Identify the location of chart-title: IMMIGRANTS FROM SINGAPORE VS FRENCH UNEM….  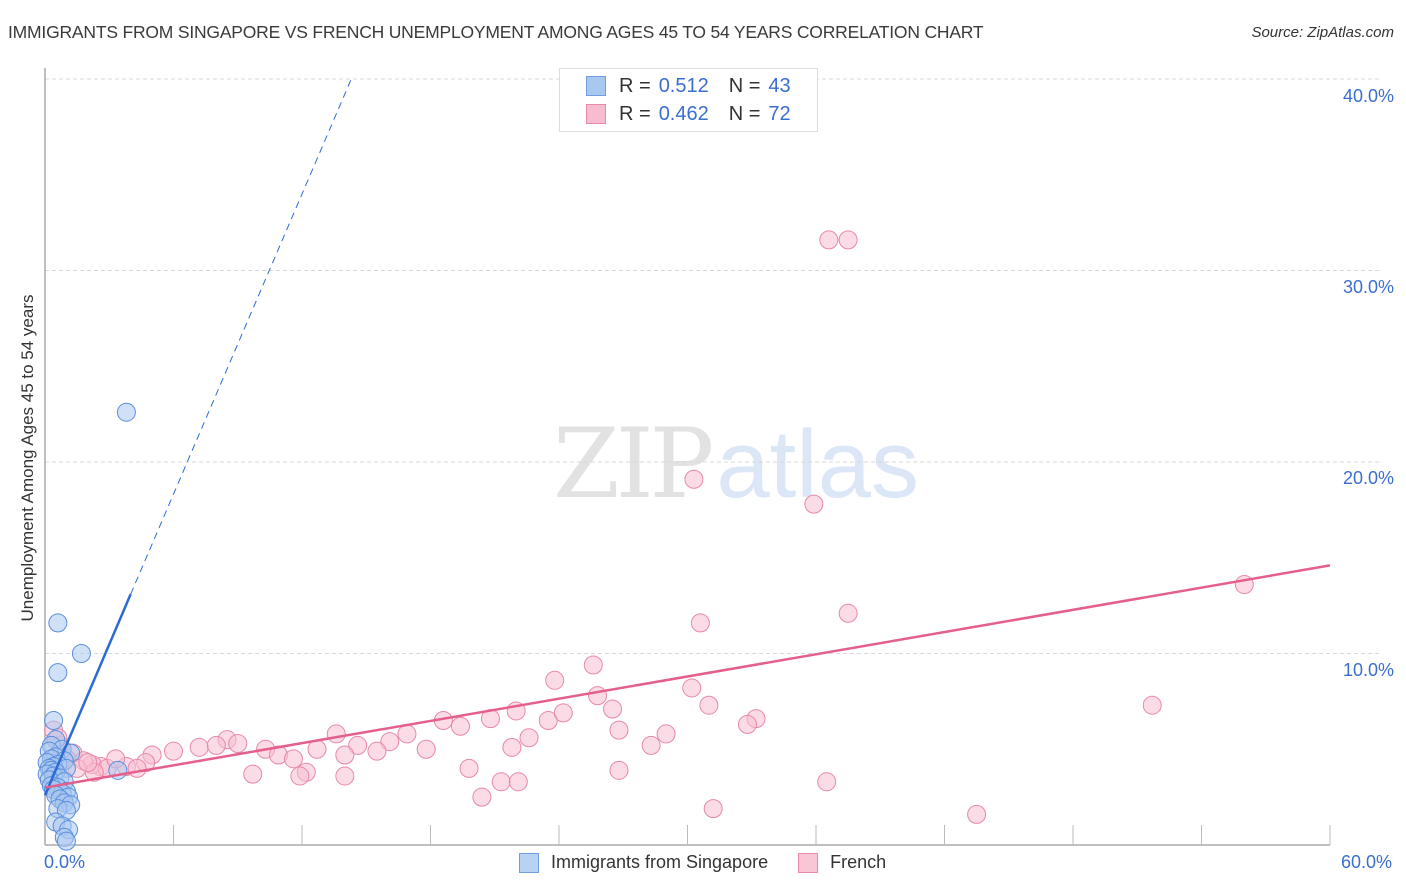
(496, 32).